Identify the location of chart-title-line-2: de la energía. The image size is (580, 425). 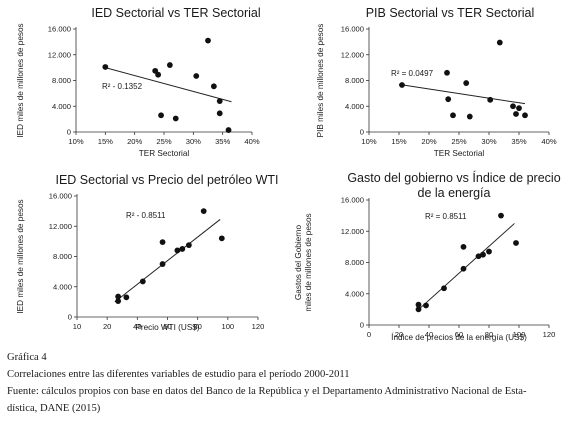
(454, 193).